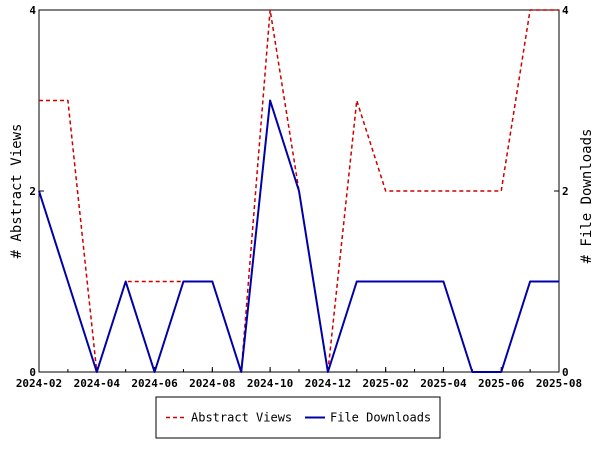  Describe the element at coordinates (565, 372) in the screenshot. I see `y-right-tick-label: 0` at that location.